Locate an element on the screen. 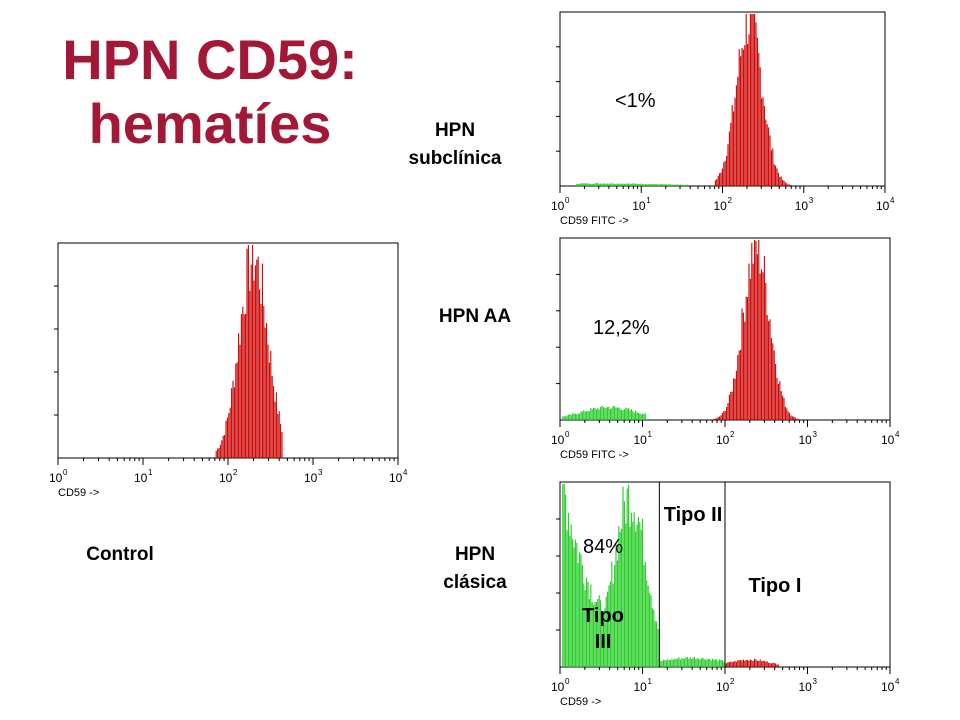  title-line-2: hematíes is located at coordinates (210, 123).